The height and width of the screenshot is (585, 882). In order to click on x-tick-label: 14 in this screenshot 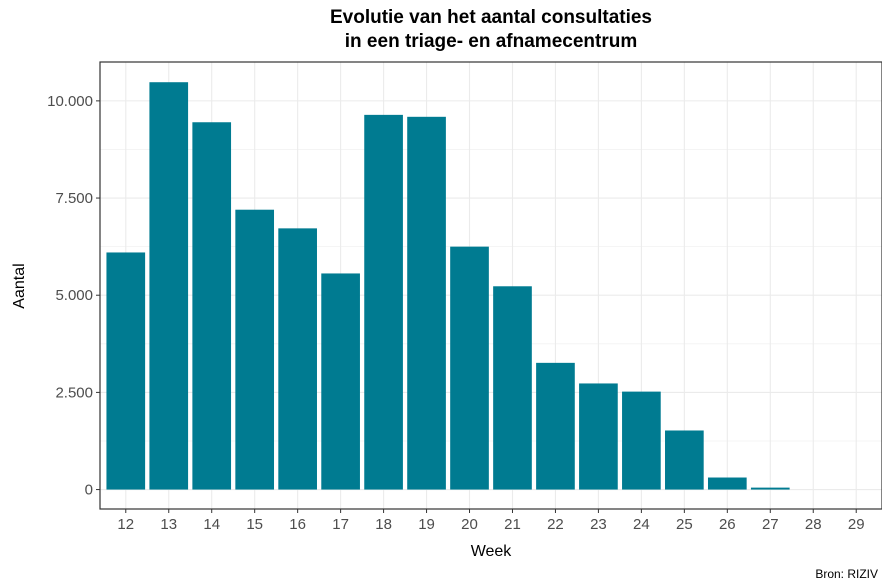, I will do `click(211, 524)`.